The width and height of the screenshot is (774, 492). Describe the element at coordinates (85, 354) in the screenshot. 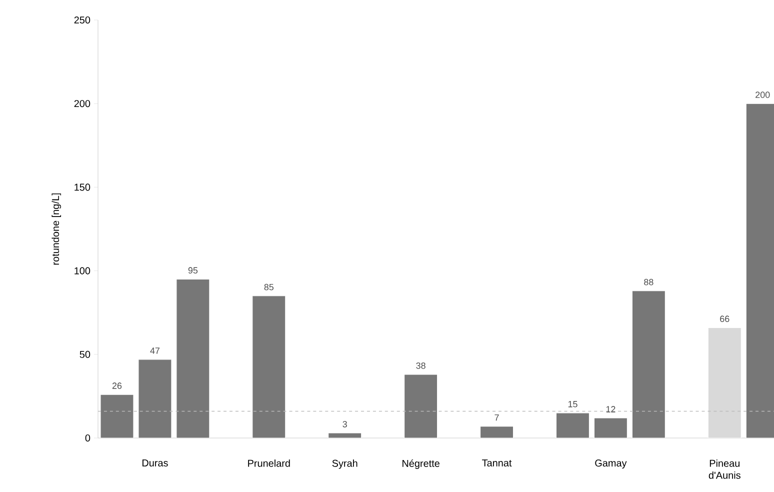

I see `y-tick-label: 50` at that location.